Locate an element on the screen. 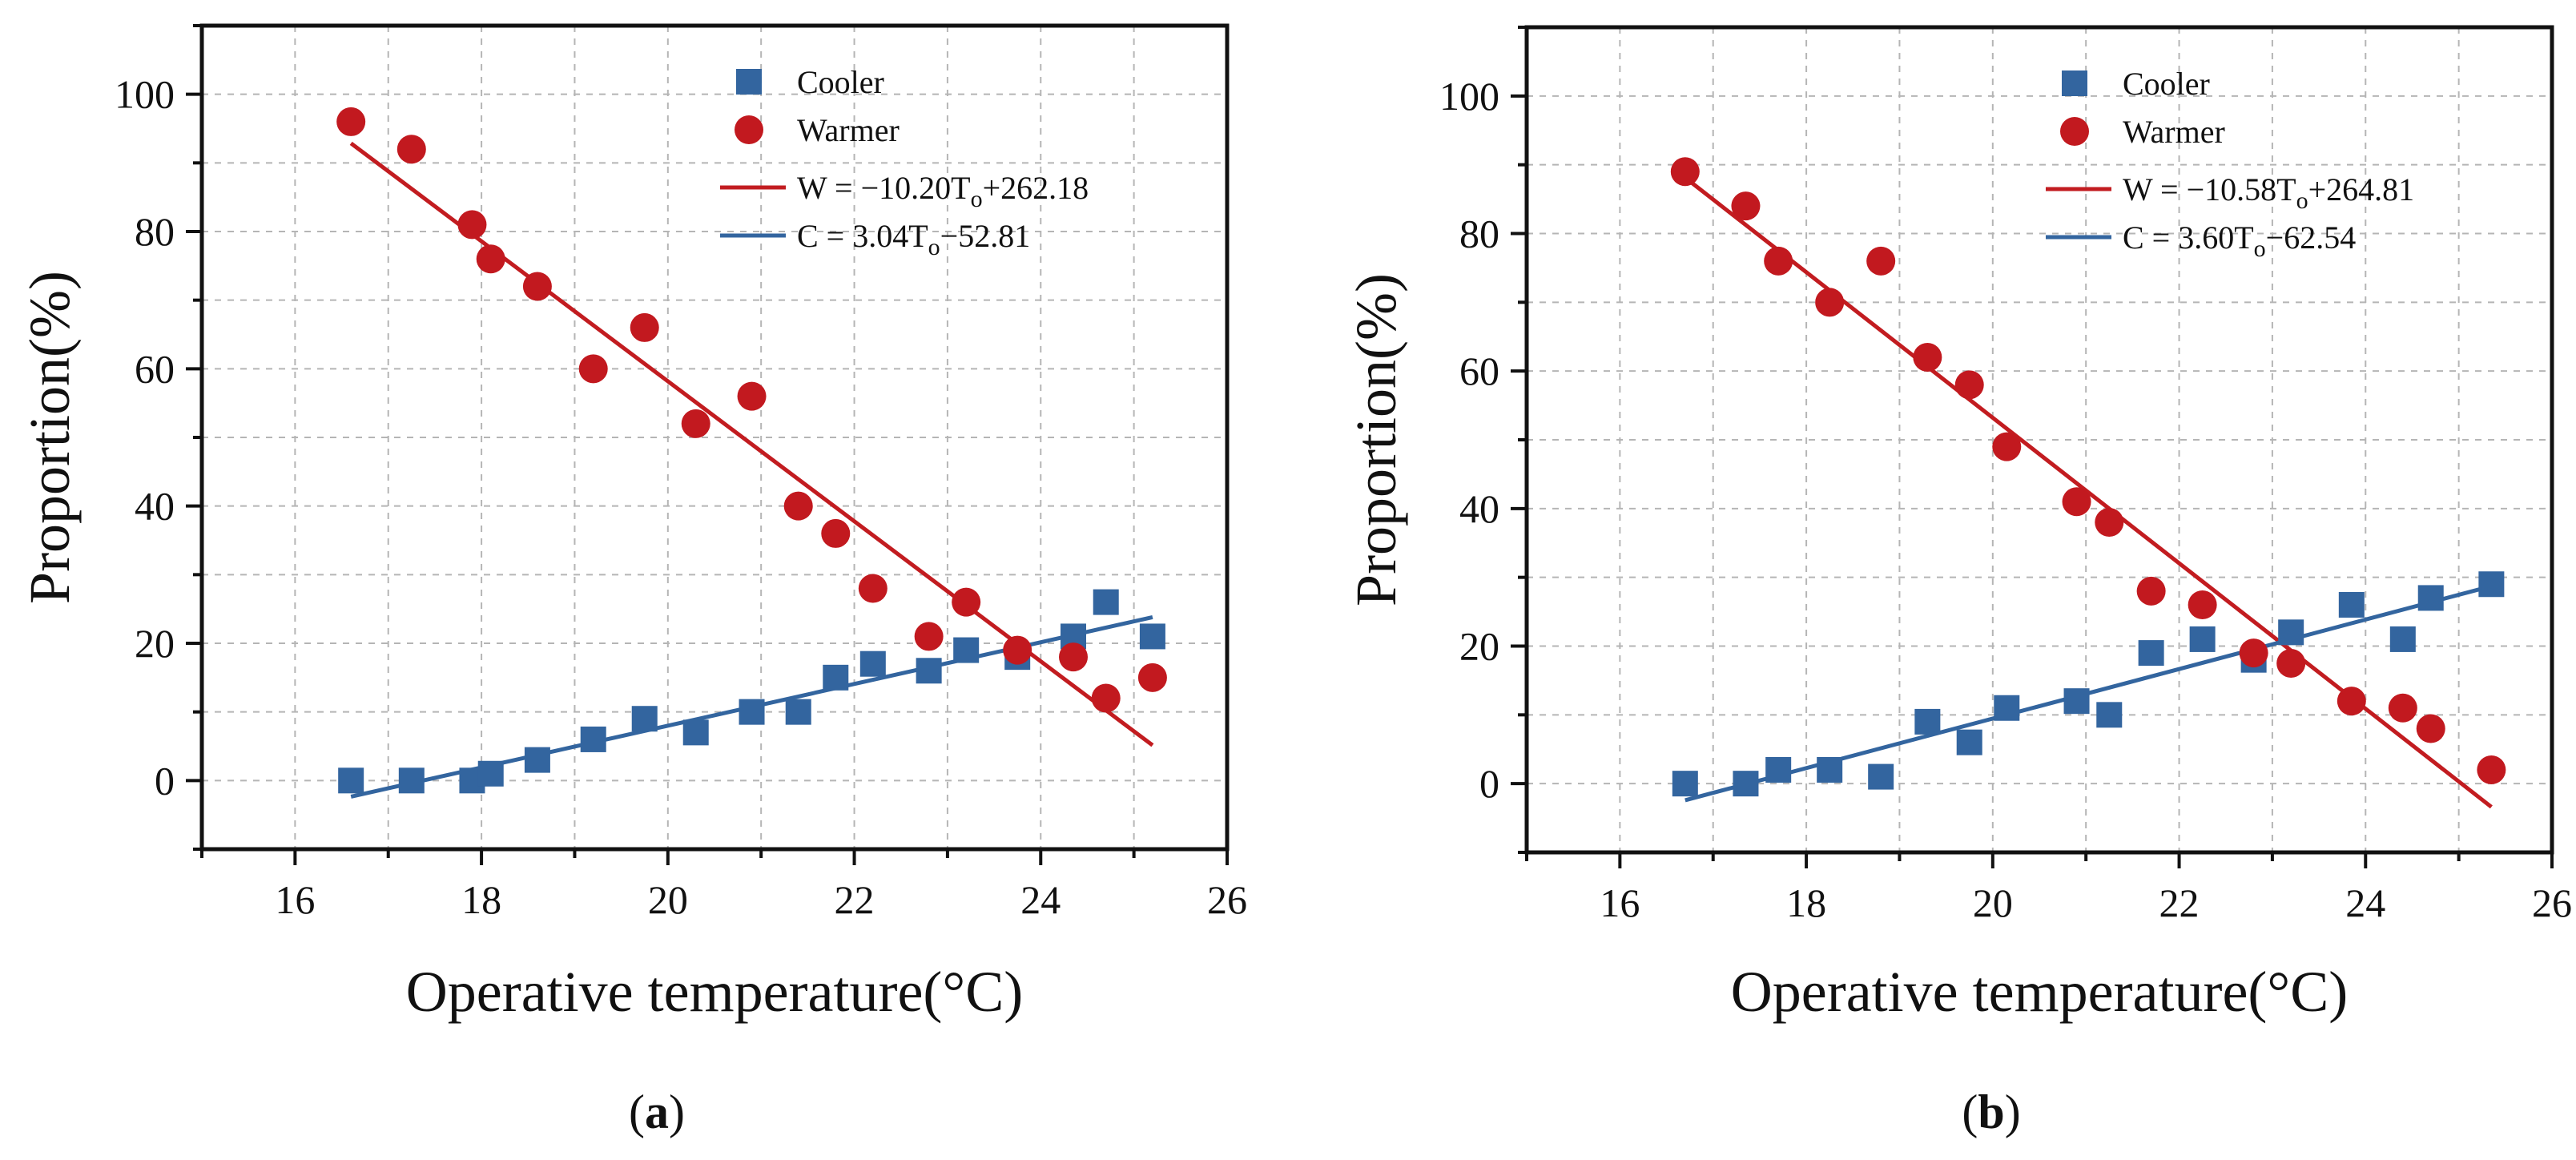 This screenshot has width=2576, height=1160. y-axis-title: Proportion(%) is located at coordinates (50, 437).